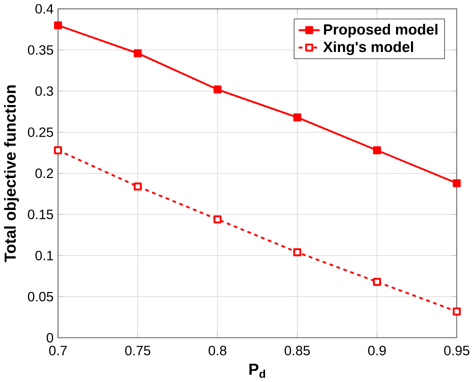 The image size is (474, 382). Describe the element at coordinates (297, 351) in the screenshot. I see `x-tick-label: 0.85` at that location.